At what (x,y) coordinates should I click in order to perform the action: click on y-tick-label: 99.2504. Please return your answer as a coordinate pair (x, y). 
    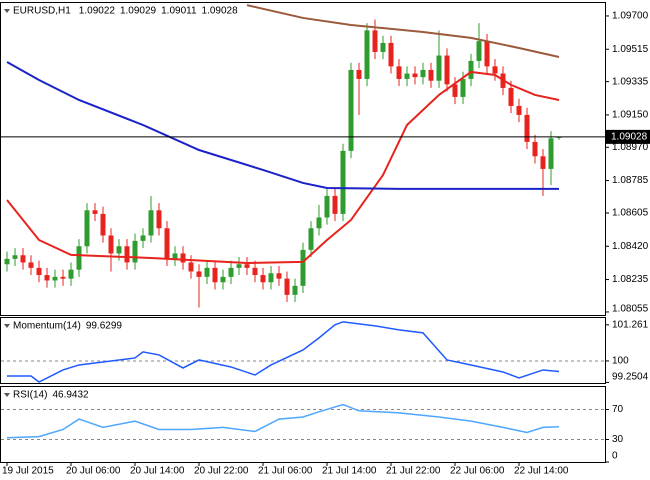
    Looking at the image, I should click on (630, 377).